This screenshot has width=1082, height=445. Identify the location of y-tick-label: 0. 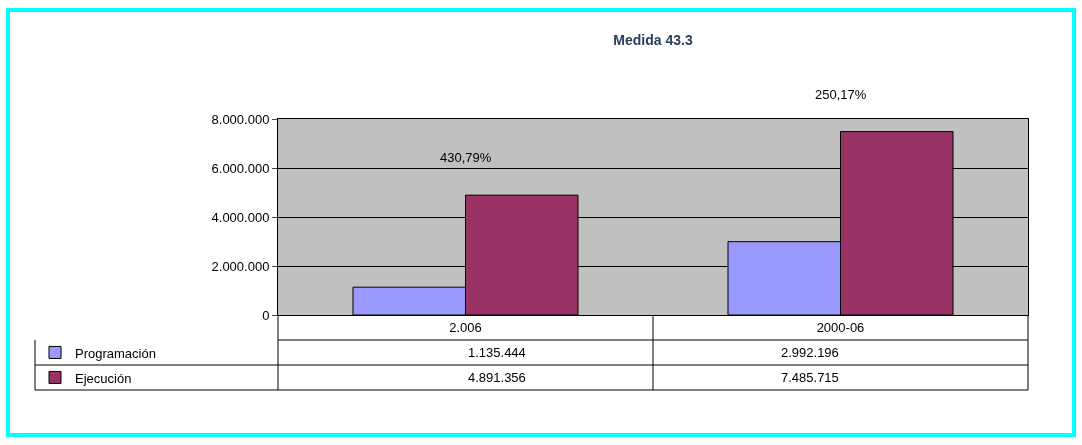
(266, 315).